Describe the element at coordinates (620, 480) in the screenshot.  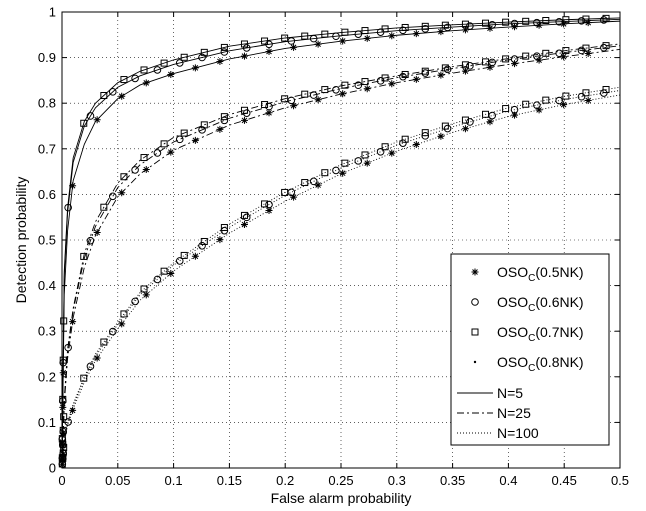
I see `x-tick-label: 0.5` at that location.